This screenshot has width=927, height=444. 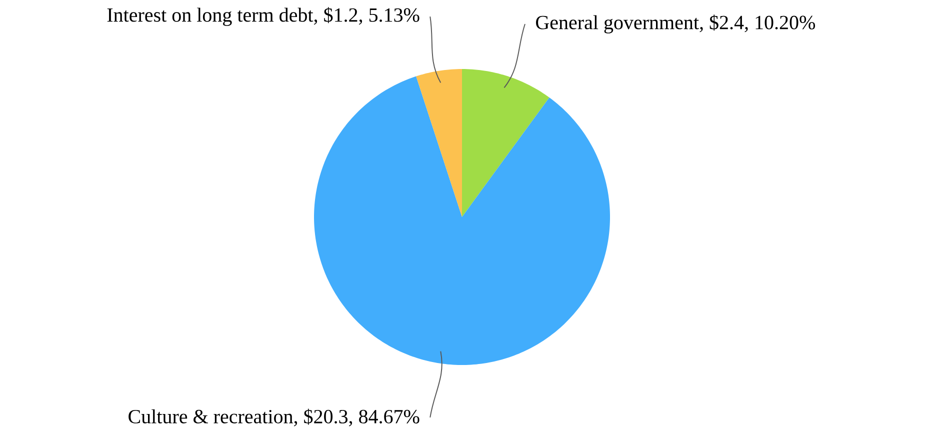 What do you see at coordinates (263, 16) in the screenshot?
I see `slice-label: Interest on long term debt, $1.2, 5.13%` at bounding box center [263, 16].